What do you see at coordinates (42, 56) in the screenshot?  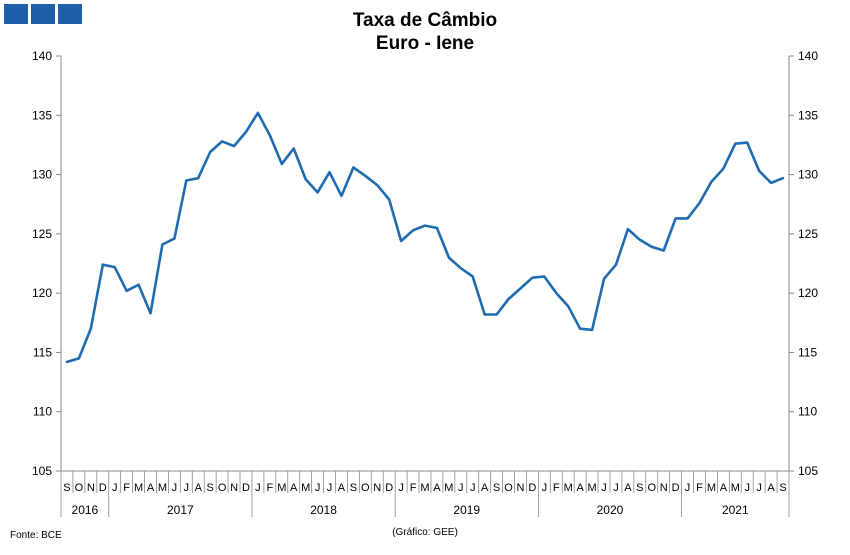 I see `y-tick-label-left: 140` at bounding box center [42, 56].